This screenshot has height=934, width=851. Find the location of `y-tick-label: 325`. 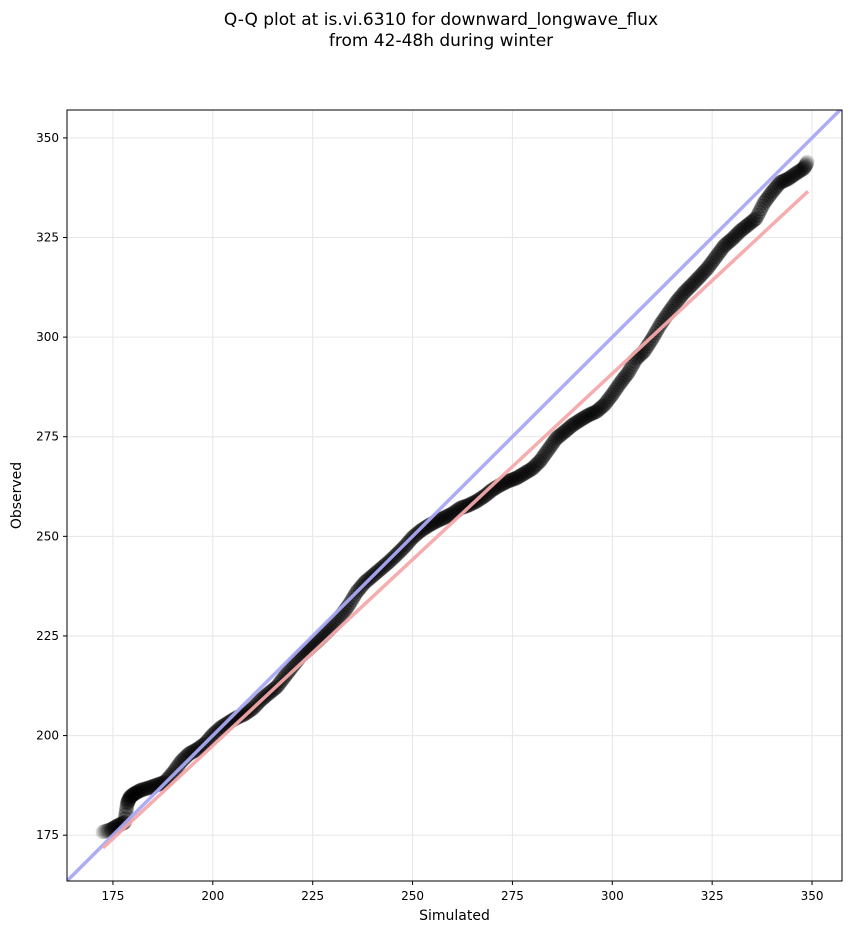

y-tick-label: 325 is located at coordinates (47, 238).